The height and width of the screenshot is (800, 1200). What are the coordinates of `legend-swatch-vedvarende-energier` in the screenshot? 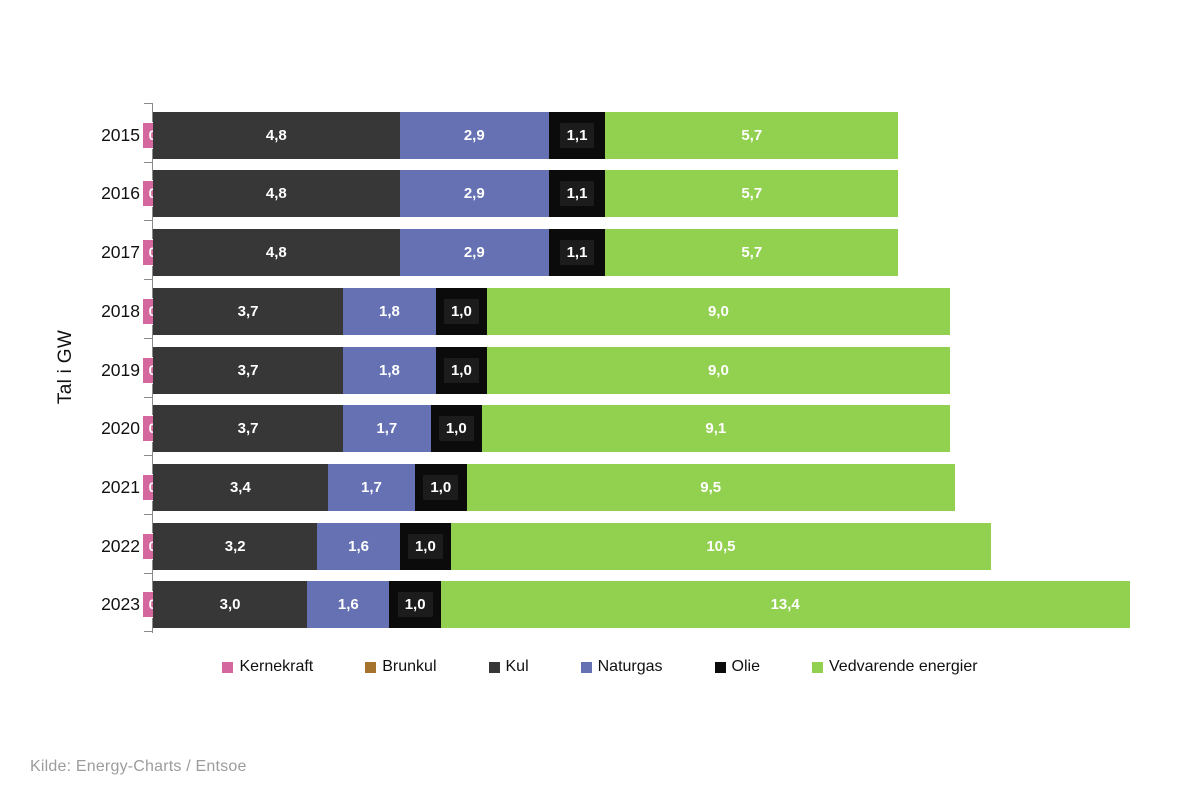 It's located at (817, 667).